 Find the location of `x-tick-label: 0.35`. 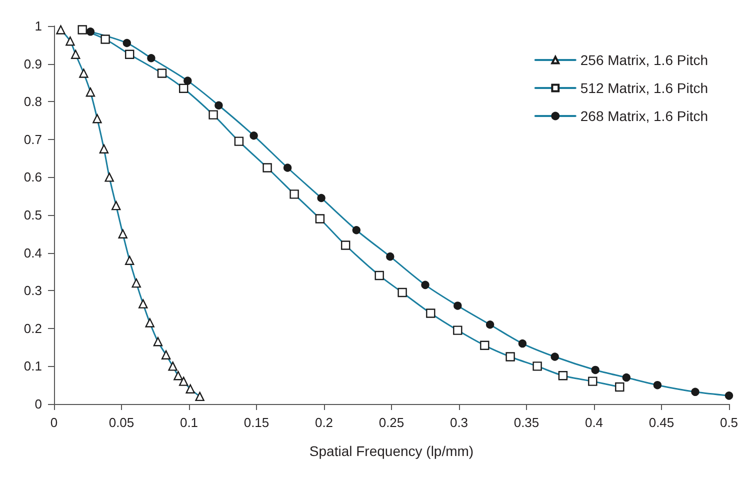

x-tick-label: 0.35 is located at coordinates (527, 422).